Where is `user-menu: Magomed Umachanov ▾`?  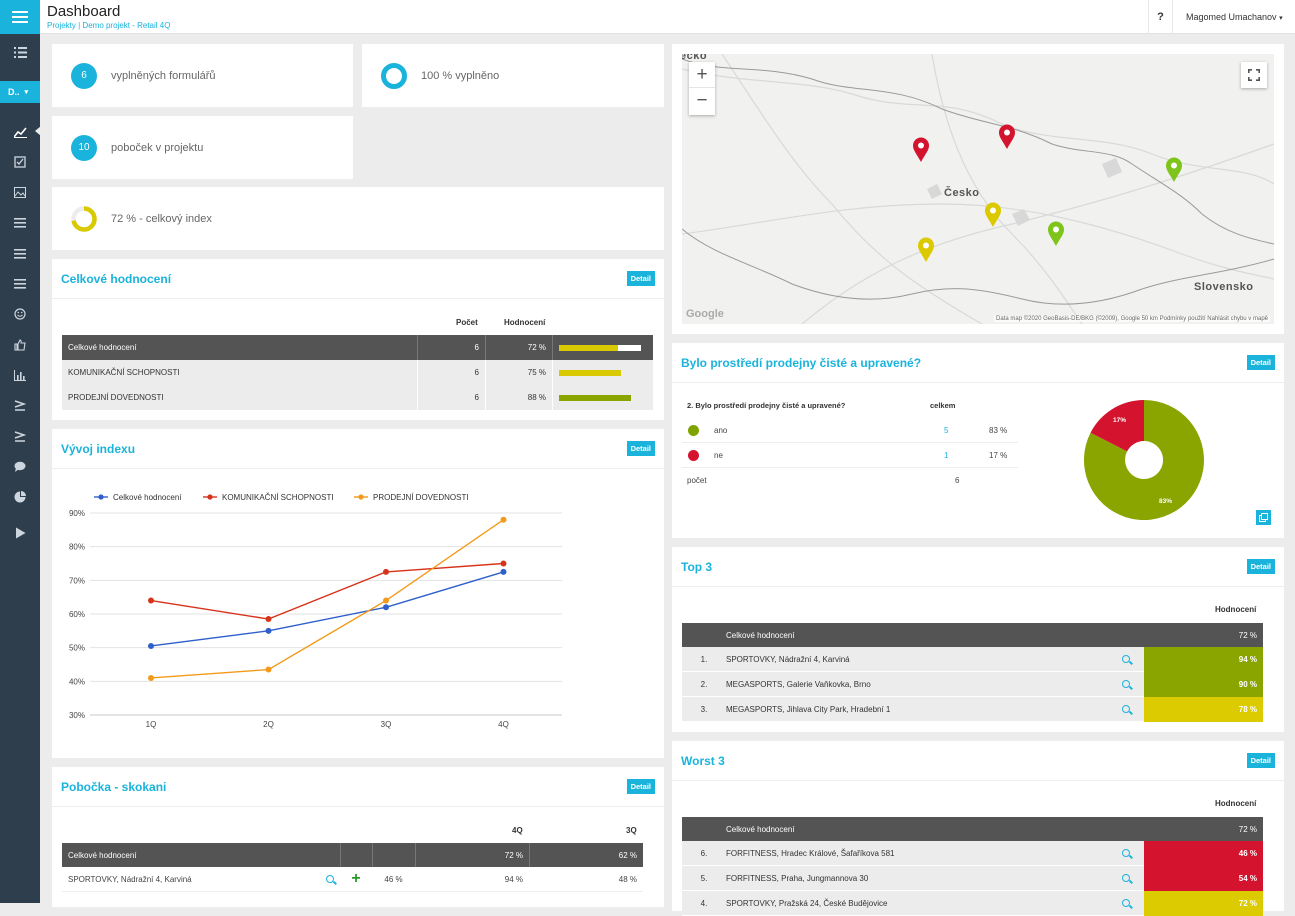 user-menu: Magomed Umachanov ▾ is located at coordinates (1234, 17).